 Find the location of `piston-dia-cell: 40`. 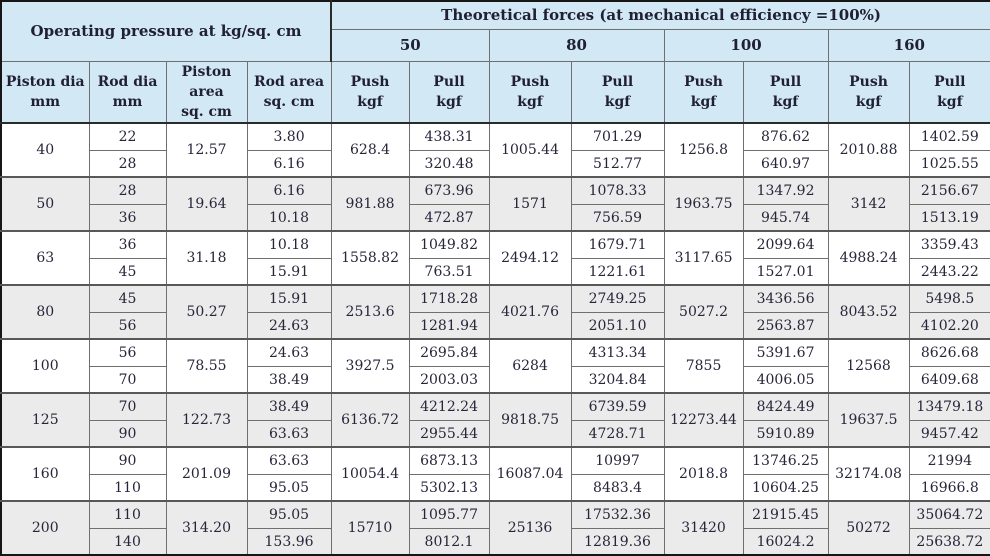

piston-dia-cell: 40 is located at coordinates (45, 150).